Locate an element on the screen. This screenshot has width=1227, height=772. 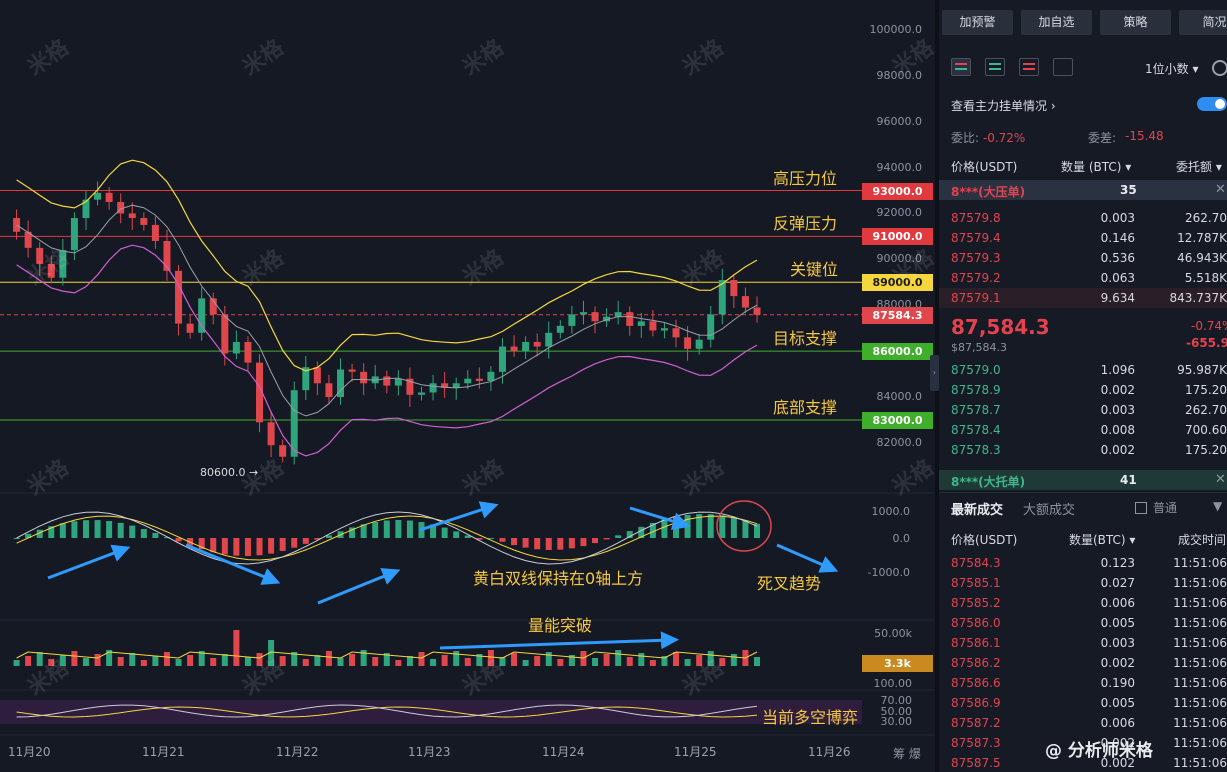
ask-row: 87579.3 0.536 46.943K is located at coordinates (1083, 258).